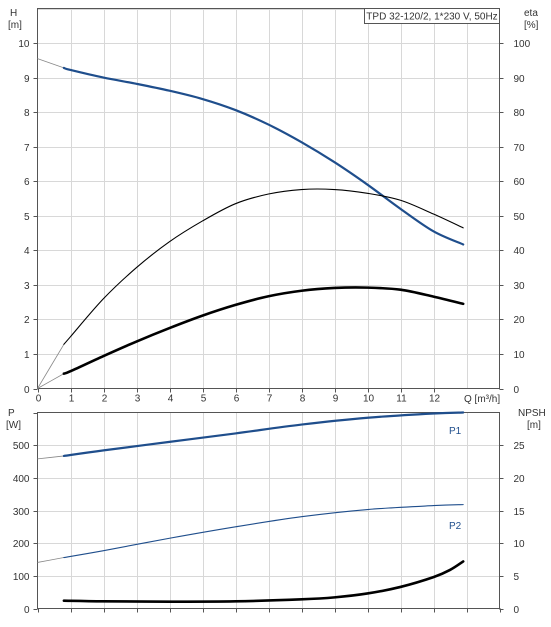  I want to click on y-right-top-tick-label: 70, so click(520, 148).